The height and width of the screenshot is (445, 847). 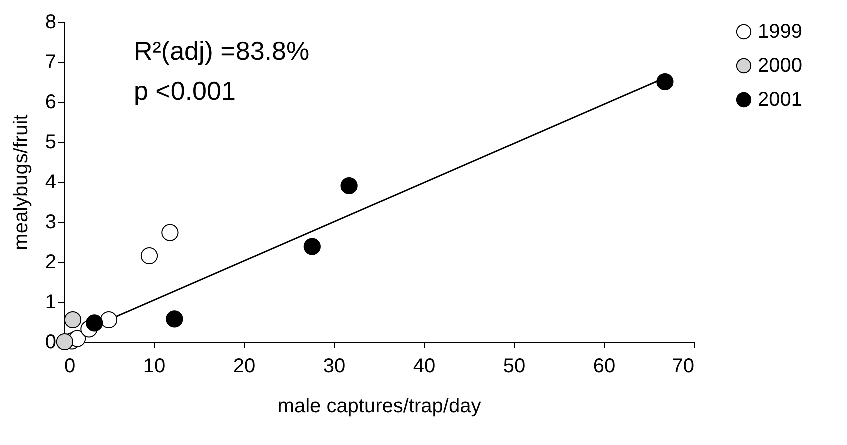 I want to click on annotation: p <0.001, so click(x=185, y=91).